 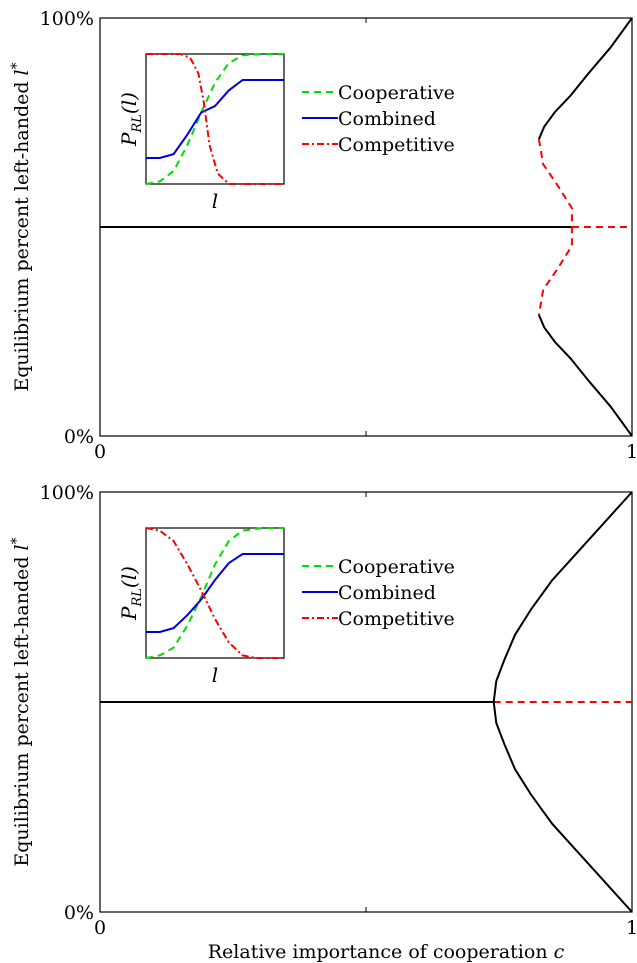 What do you see at coordinates (386, 952) in the screenshot?
I see `x-axis-label: Relative importance of cooperation c` at bounding box center [386, 952].